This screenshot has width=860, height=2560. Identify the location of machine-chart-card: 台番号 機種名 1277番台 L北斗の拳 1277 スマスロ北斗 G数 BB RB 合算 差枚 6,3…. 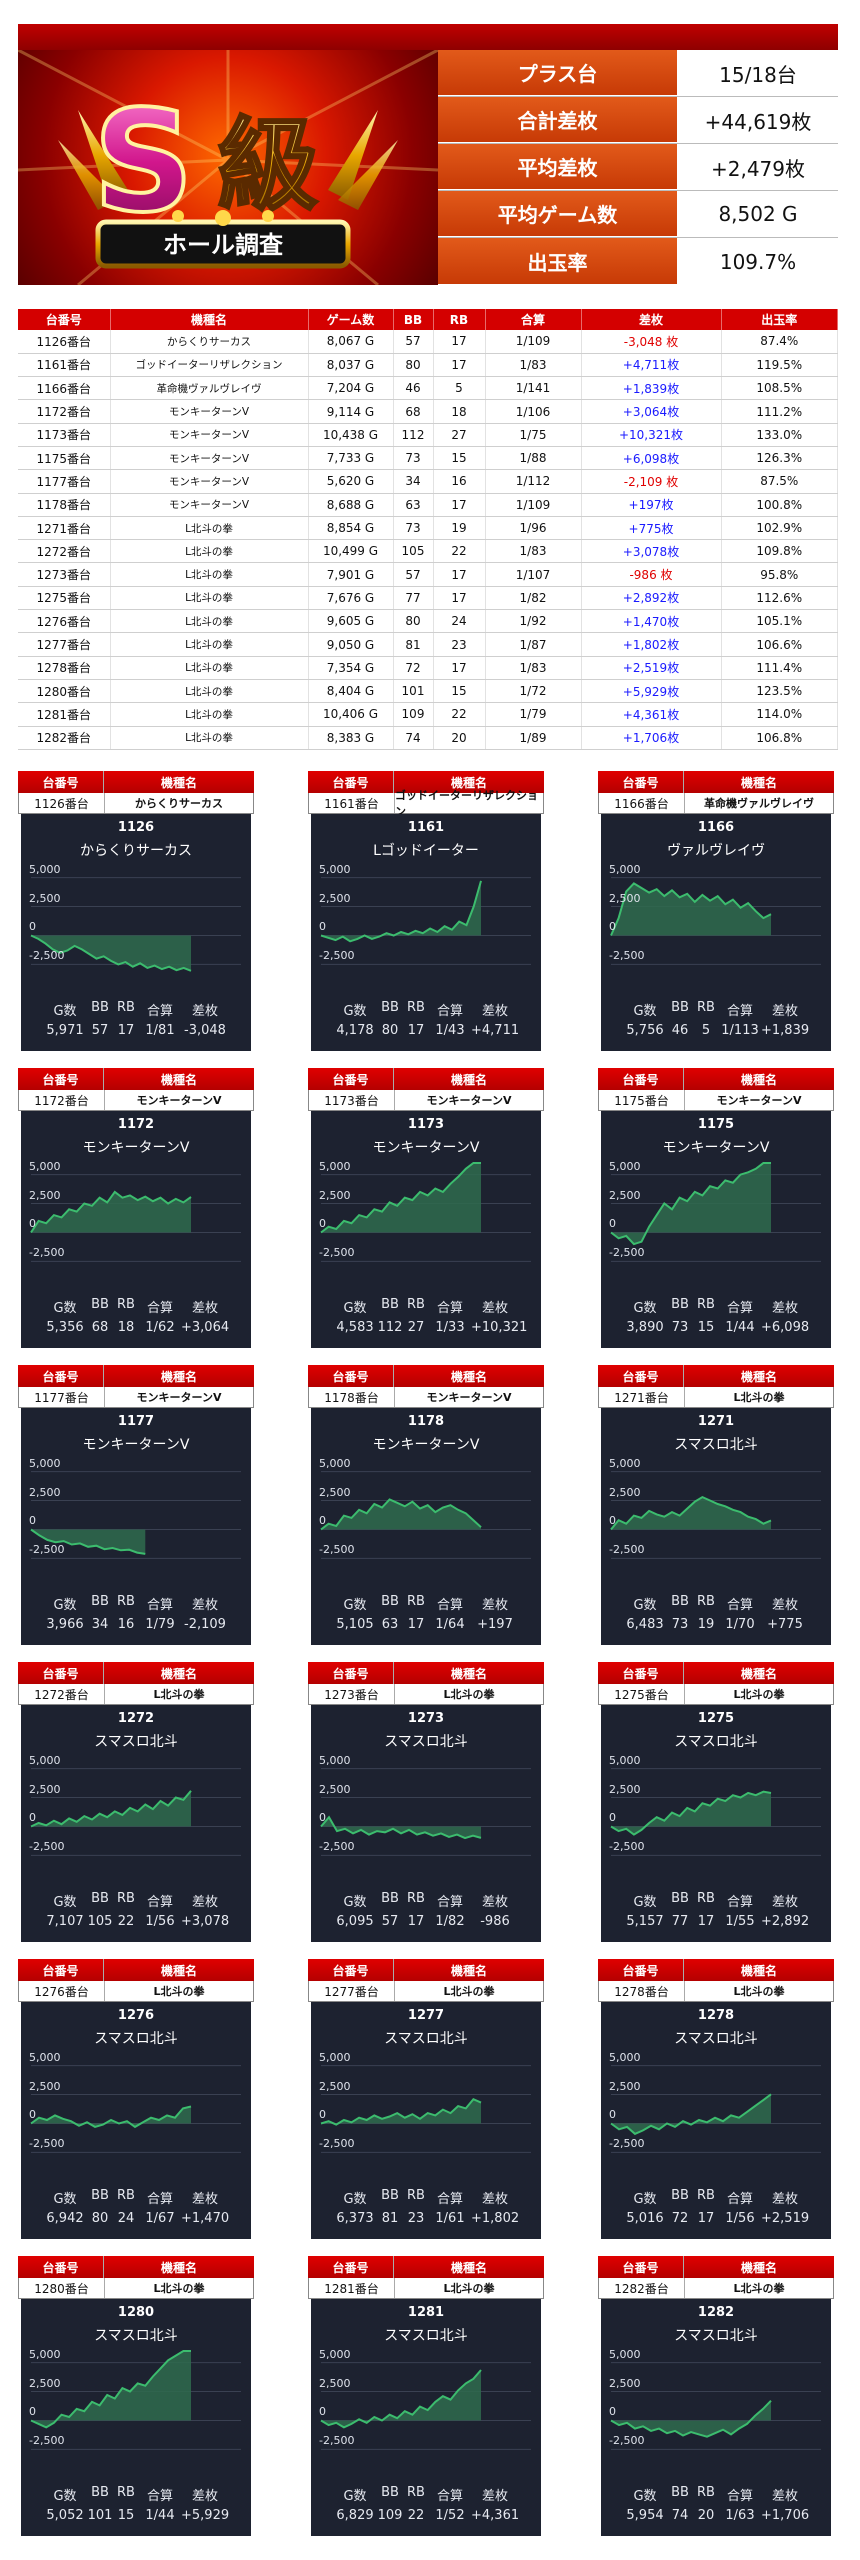
(426, 2099).